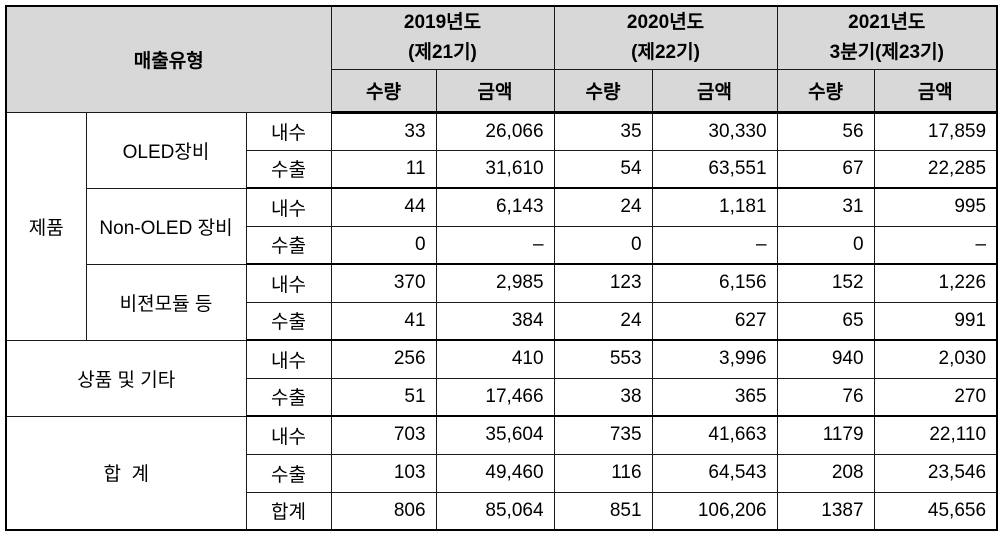 The width and height of the screenshot is (1001, 536). I want to click on value-cell: 1179, so click(825, 435).